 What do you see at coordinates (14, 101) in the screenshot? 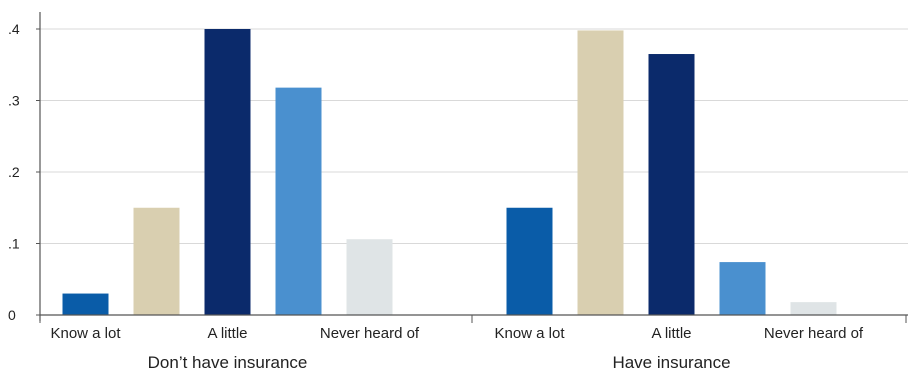
I see `y-tick-label: .3` at bounding box center [14, 101].